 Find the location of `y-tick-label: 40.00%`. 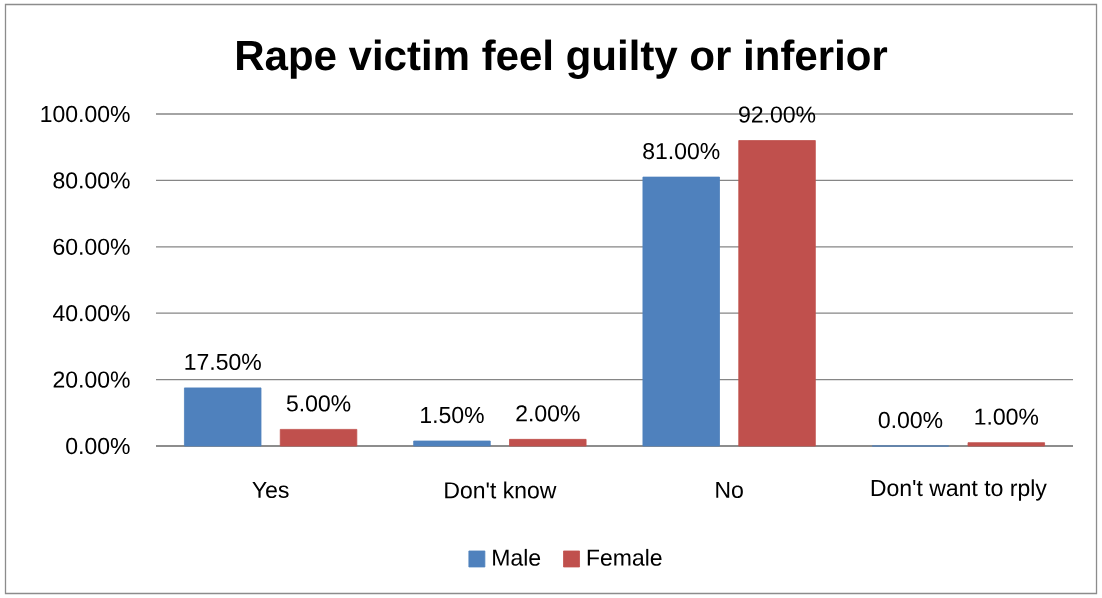

y-tick-label: 40.00% is located at coordinates (91, 313).